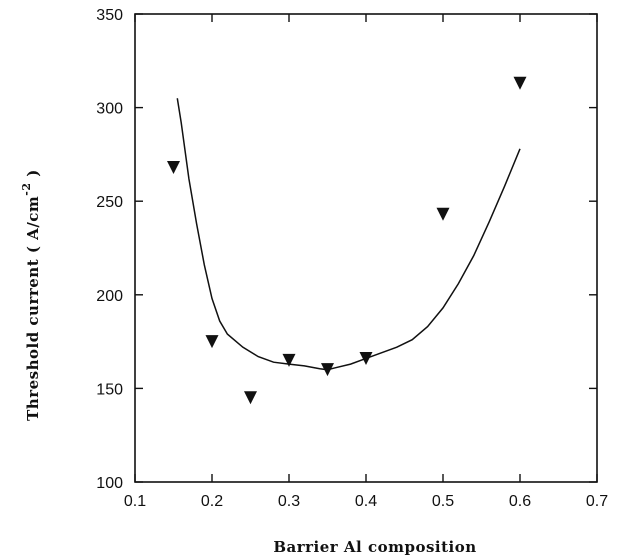 This screenshot has width=629, height=560. Describe the element at coordinates (212, 501) in the screenshot. I see `x-tick-label: 0.2` at that location.